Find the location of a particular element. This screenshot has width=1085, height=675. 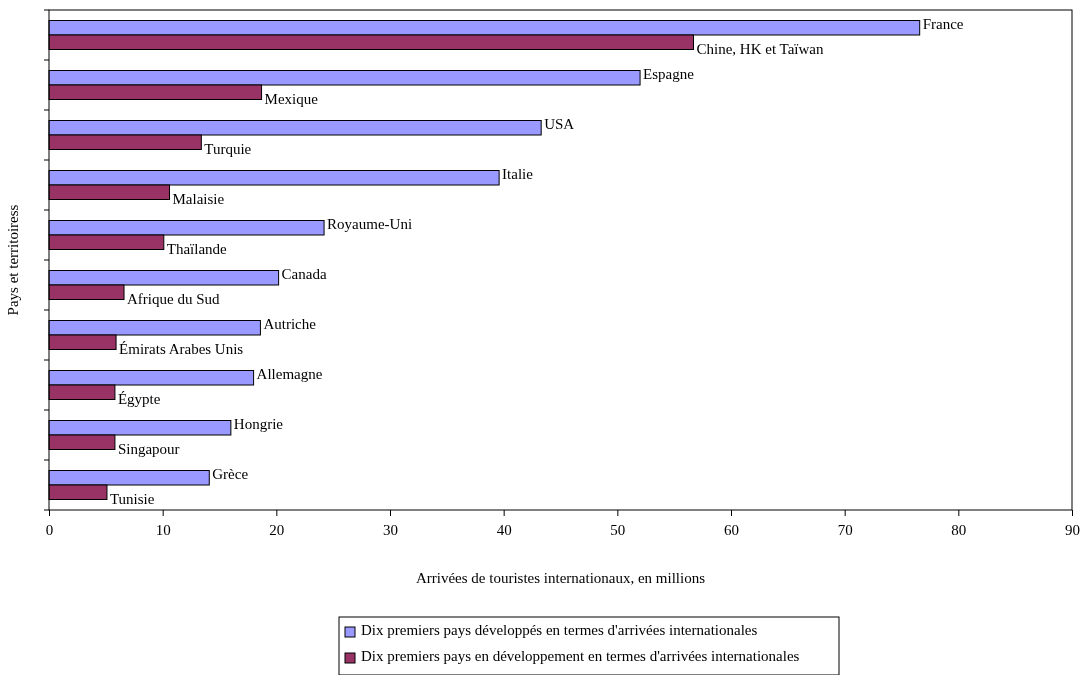

x-tick-label: 40 is located at coordinates (504, 529).